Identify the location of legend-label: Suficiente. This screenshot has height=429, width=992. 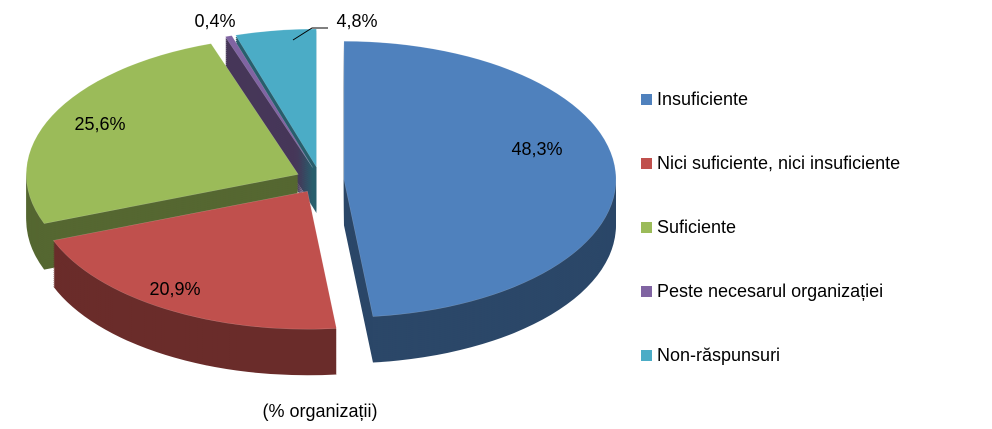
(696, 227).